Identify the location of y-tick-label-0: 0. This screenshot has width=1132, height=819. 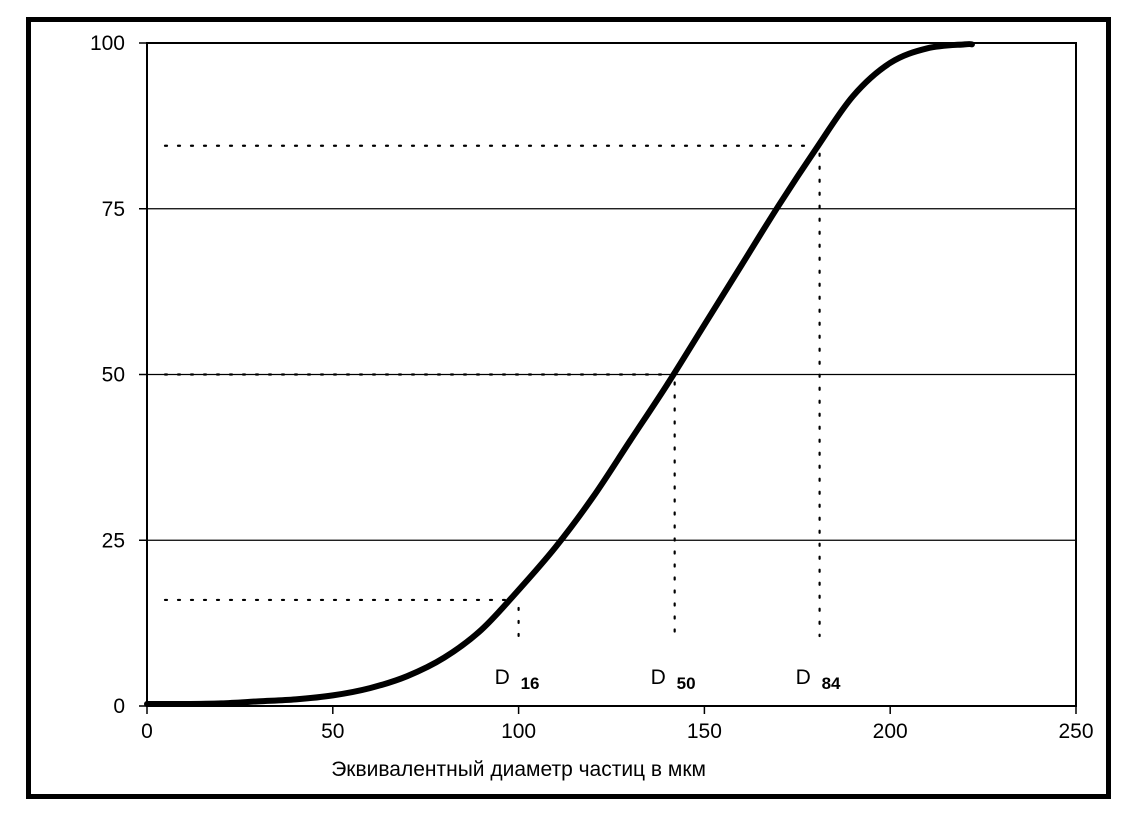
(119, 706).